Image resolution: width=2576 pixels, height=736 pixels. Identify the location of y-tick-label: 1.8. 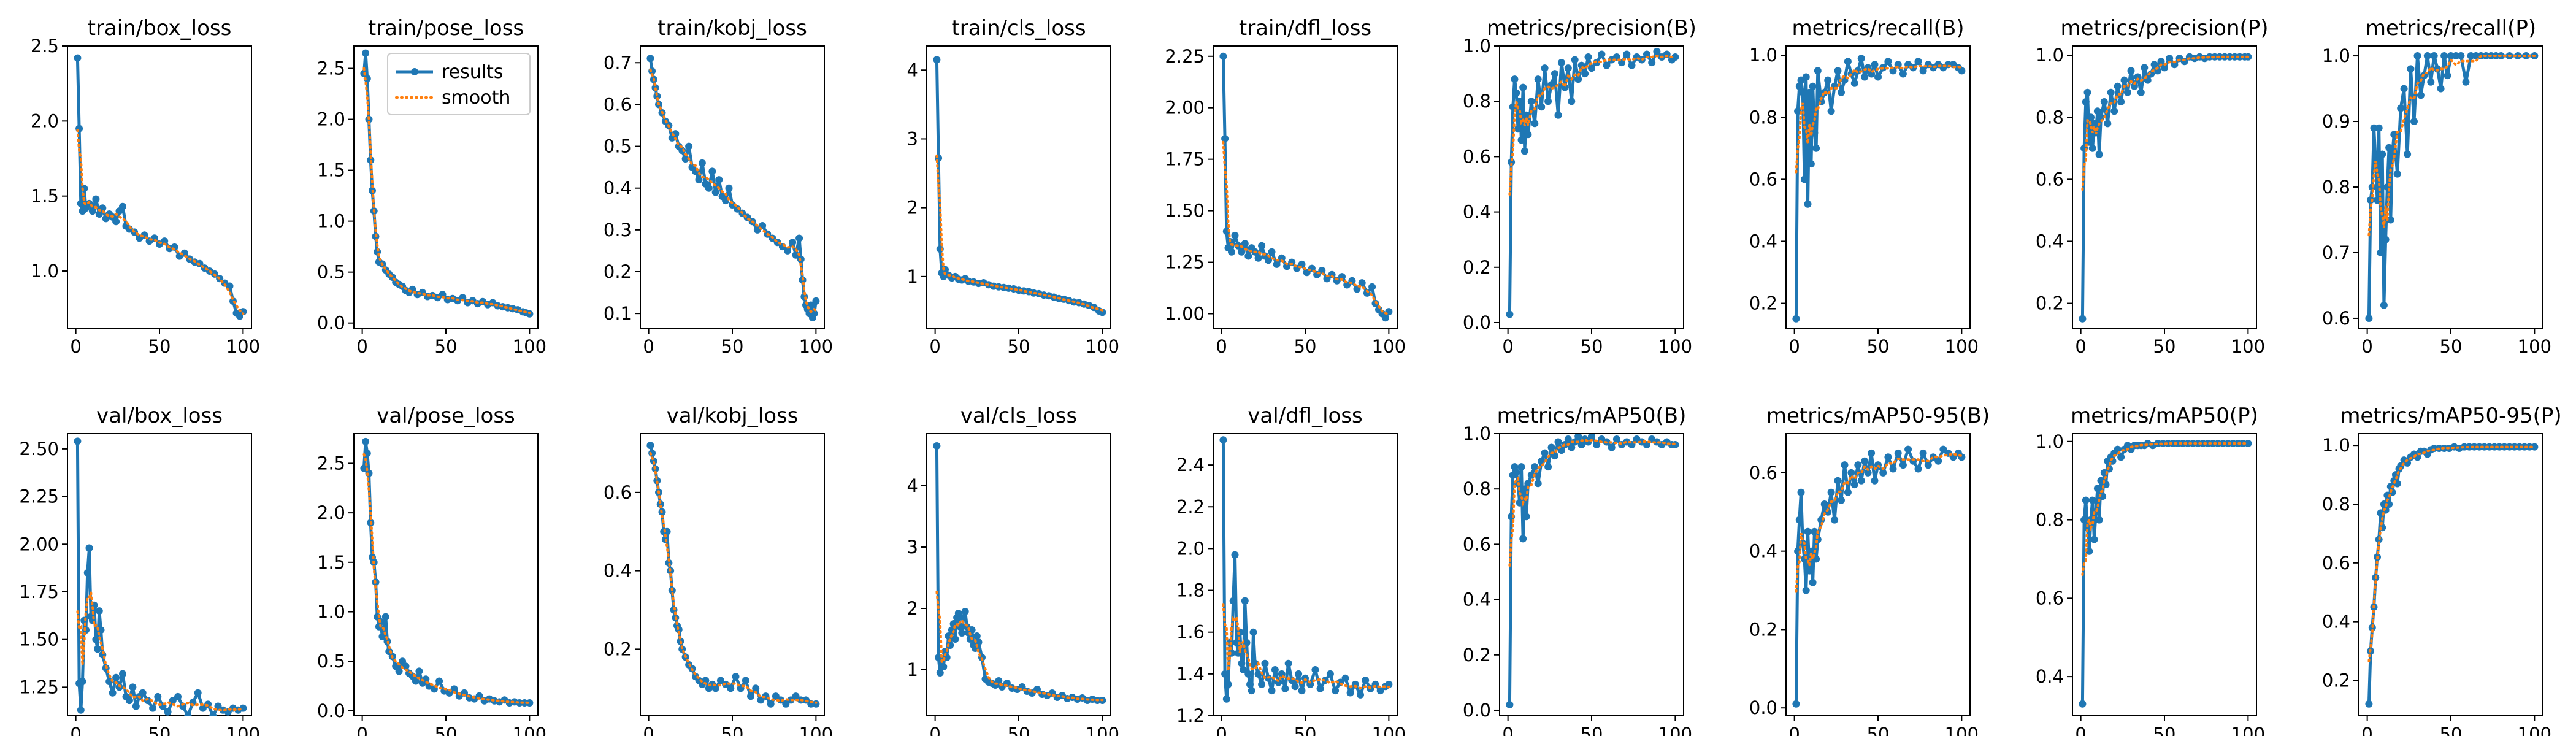
(1190, 590).